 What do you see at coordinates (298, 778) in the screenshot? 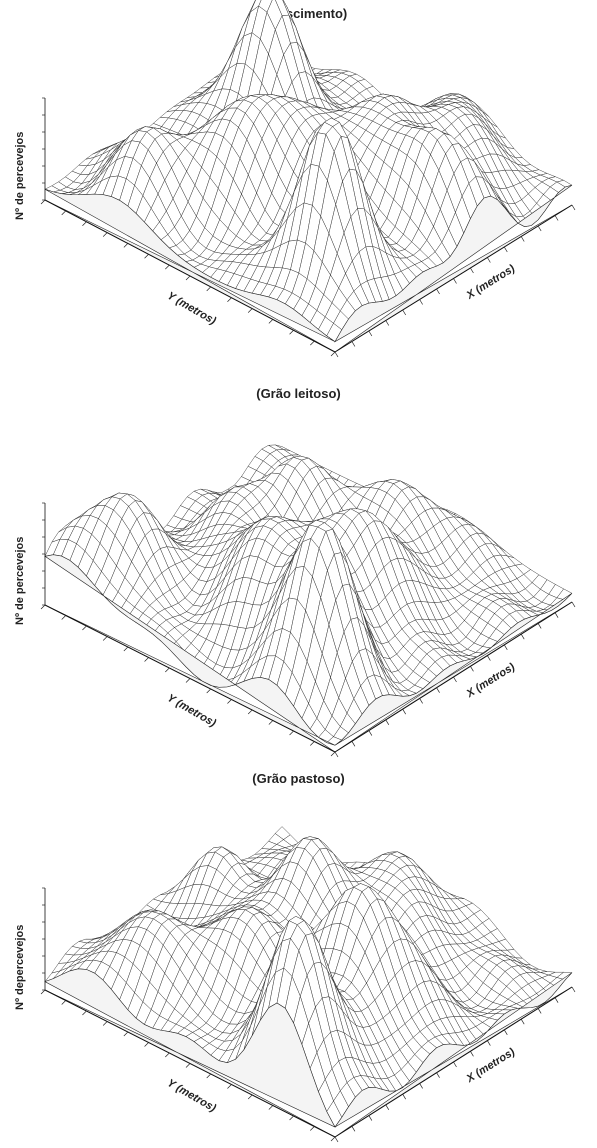
I see `panel-title: (Grão pastoso)` at bounding box center [298, 778].